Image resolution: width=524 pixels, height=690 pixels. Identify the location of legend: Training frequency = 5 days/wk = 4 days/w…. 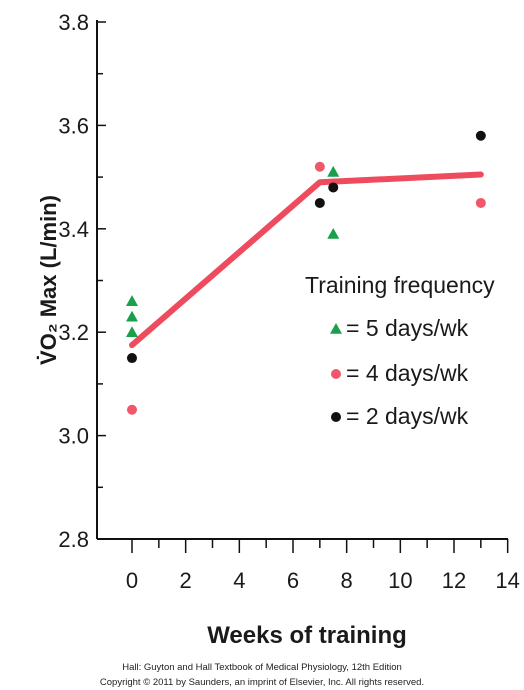
(400, 350).